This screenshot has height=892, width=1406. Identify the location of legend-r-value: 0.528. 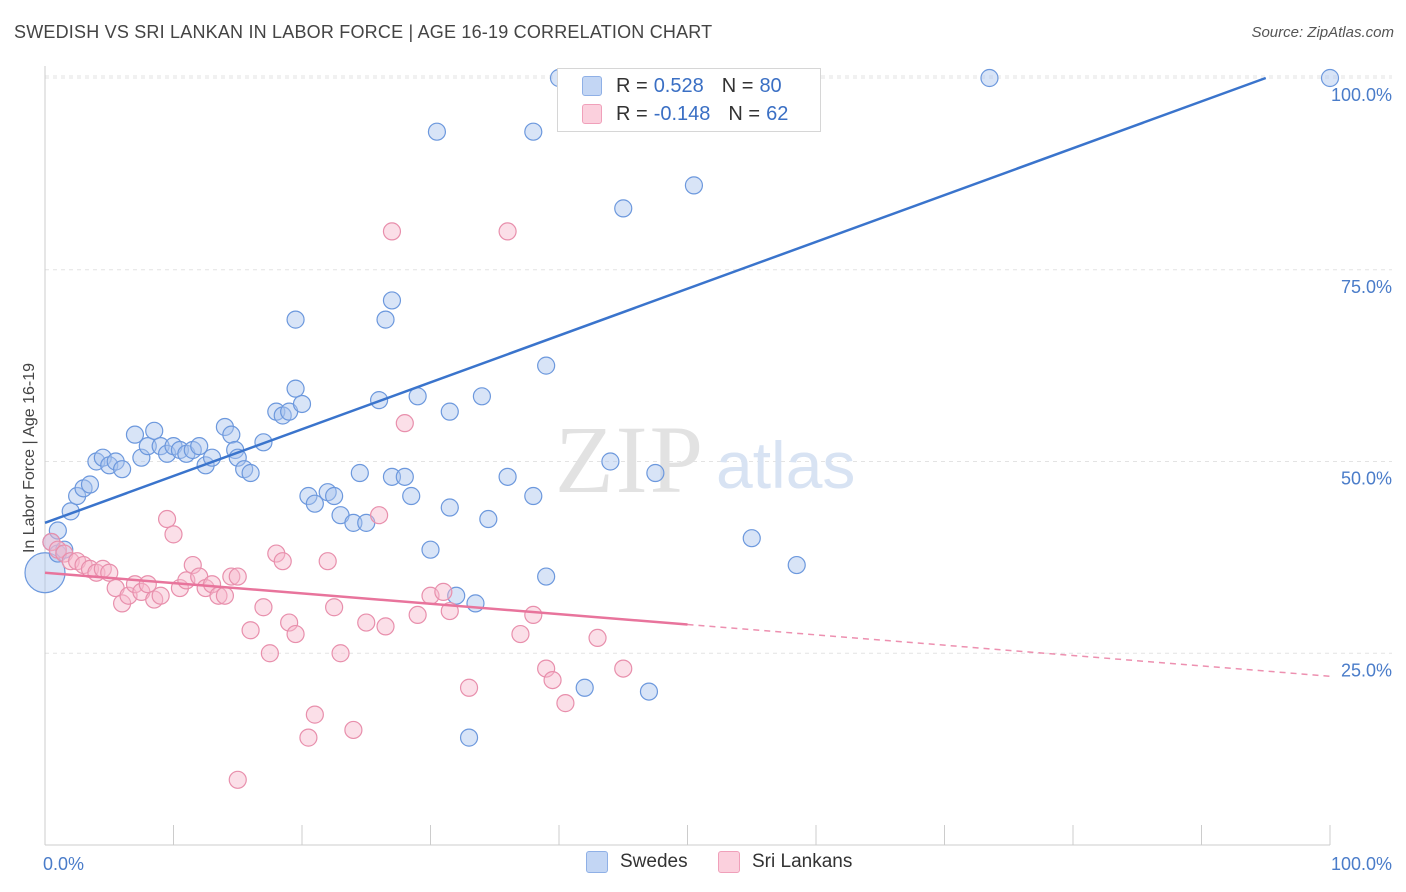
(678, 85).